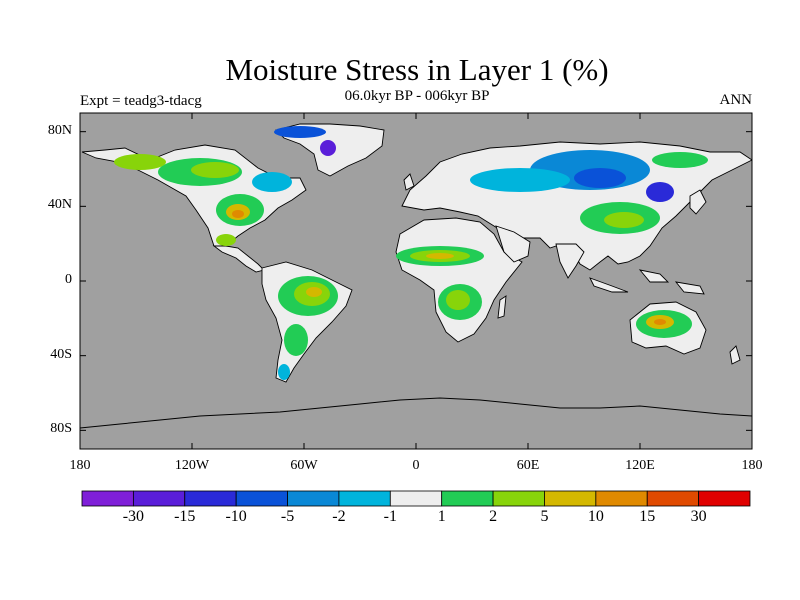  Describe the element at coordinates (416, 465) in the screenshot. I see `x-tick-label: 0` at that location.